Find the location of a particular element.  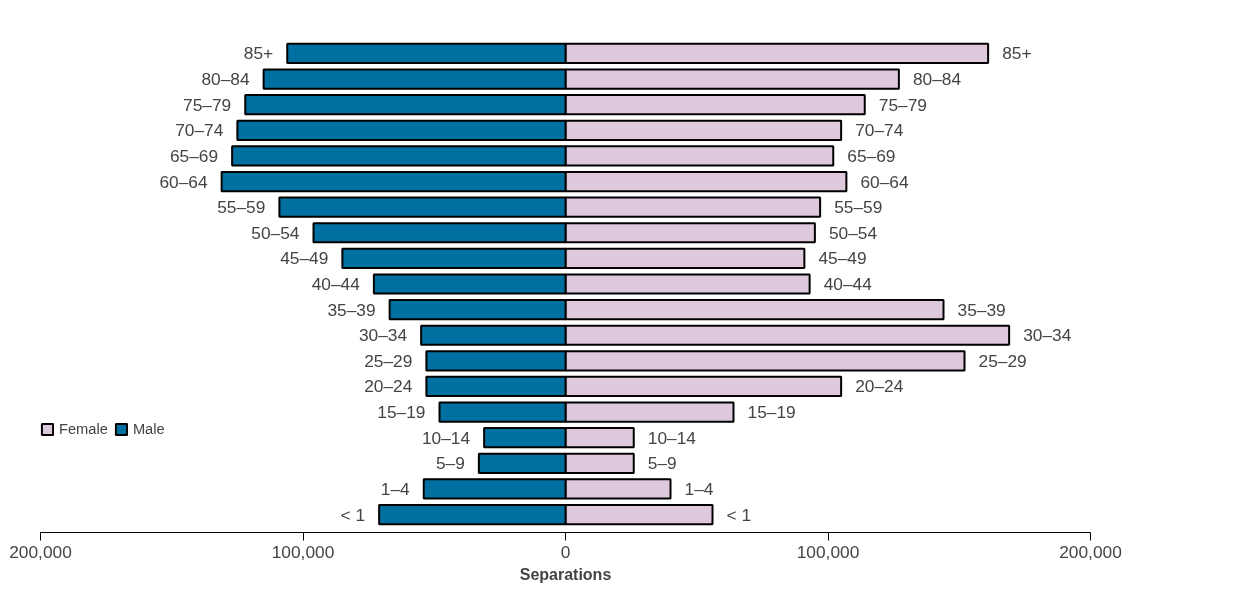

y-tick-label: 30–34 is located at coordinates (383, 335).